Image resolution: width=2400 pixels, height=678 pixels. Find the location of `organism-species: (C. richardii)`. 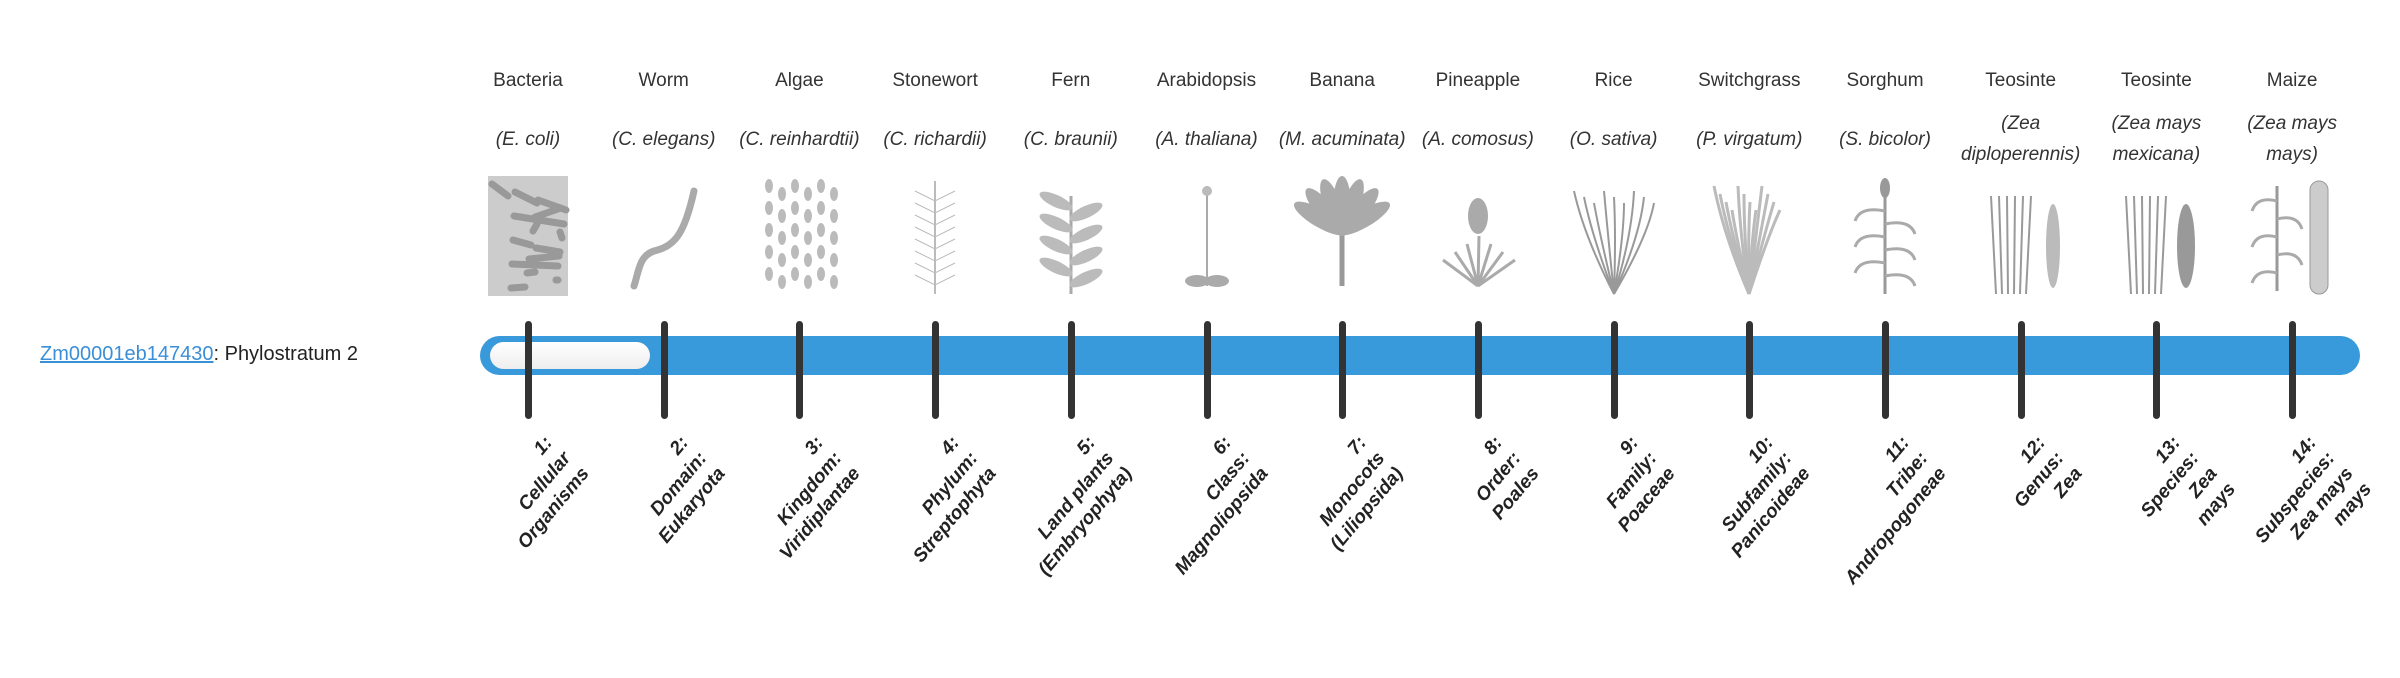

organism-species: (C. richardii) is located at coordinates (935, 139).